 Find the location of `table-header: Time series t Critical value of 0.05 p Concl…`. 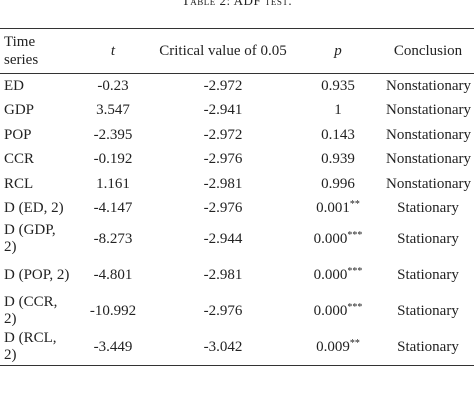

table-header: Time series t Critical value of 0.05 p Concl… is located at coordinates (237, 51).